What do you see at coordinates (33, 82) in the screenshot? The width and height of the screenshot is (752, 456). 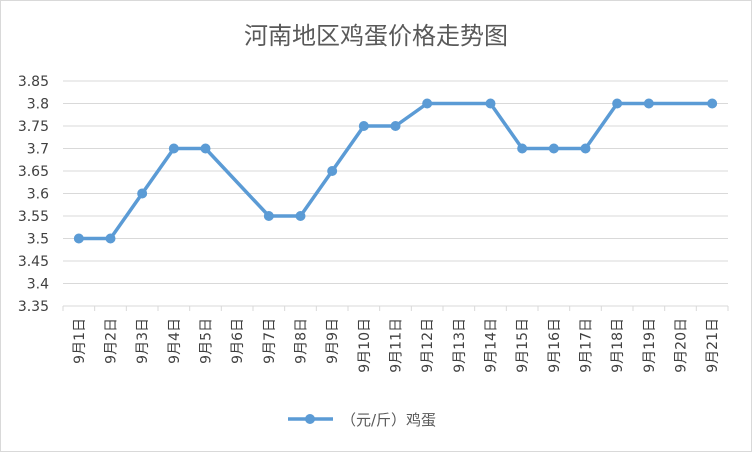 I see `y-tick-label: 3.85` at bounding box center [33, 82].